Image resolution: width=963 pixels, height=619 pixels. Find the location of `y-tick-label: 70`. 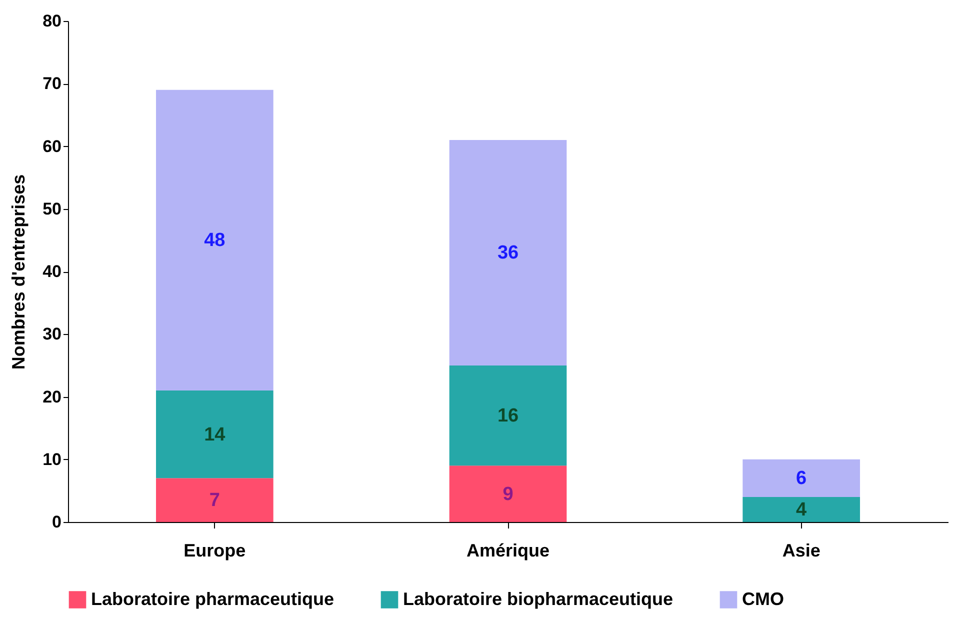

y-tick-label: 70 is located at coordinates (52, 84).